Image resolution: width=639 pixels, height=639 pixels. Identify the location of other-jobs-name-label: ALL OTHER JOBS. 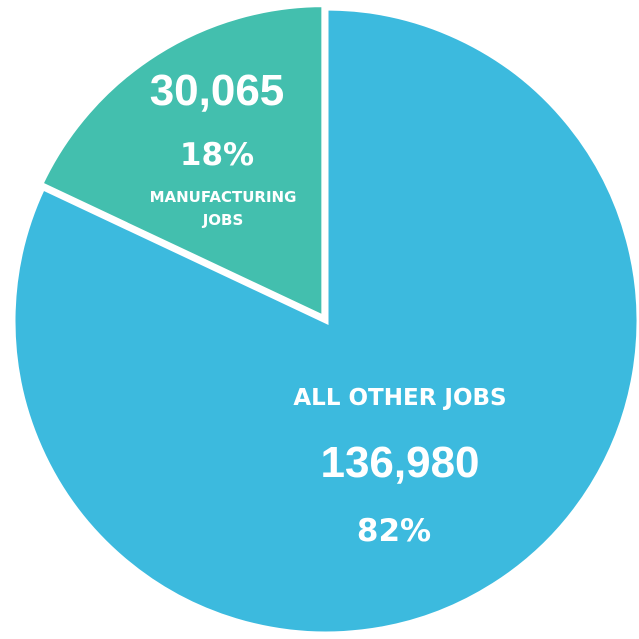
(399, 398).